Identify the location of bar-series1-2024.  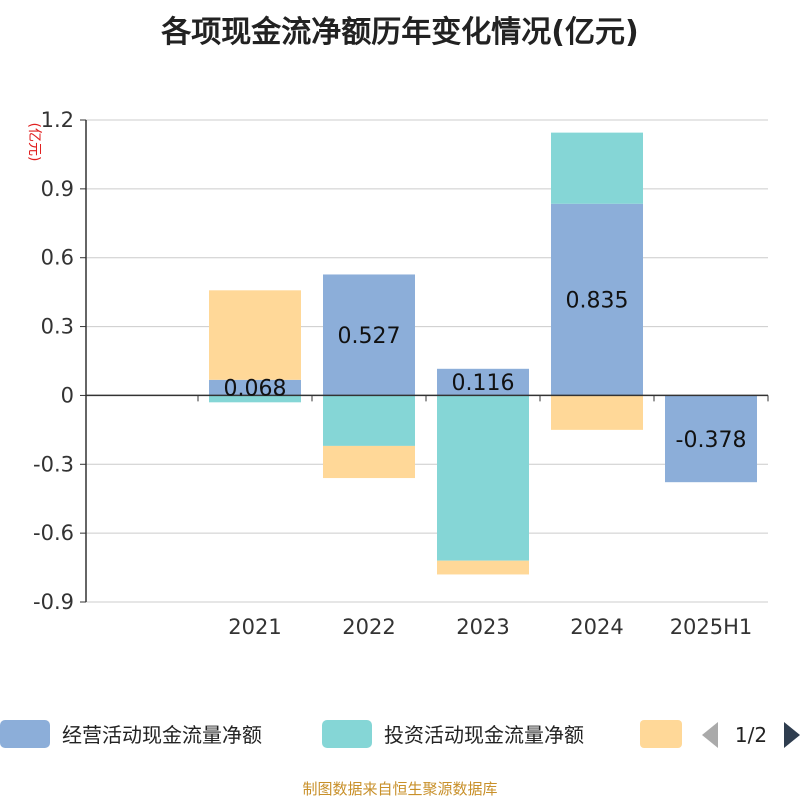
(597, 299).